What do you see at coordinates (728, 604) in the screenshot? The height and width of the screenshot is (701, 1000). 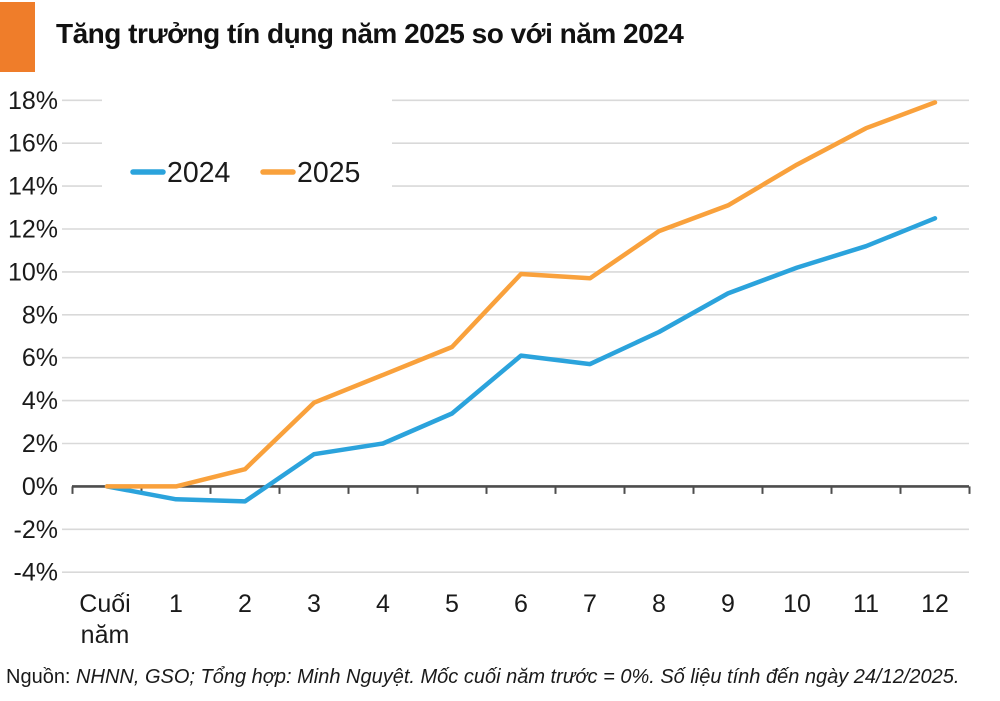 I see `x-axis-tick-label: 9` at bounding box center [728, 604].